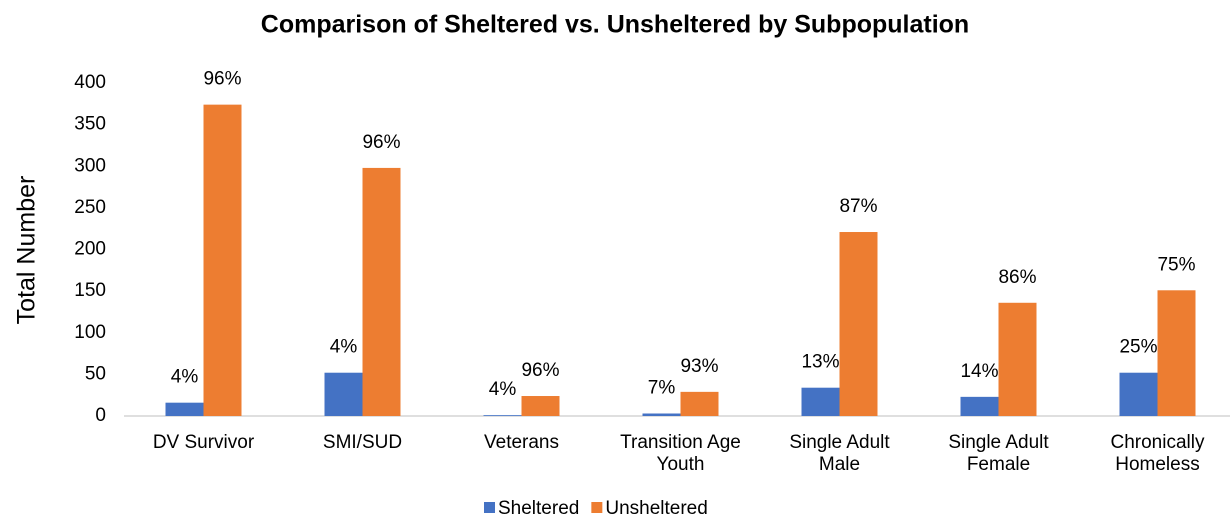  What do you see at coordinates (521, 442) in the screenshot?
I see `x-tick-label: Veterans` at bounding box center [521, 442].